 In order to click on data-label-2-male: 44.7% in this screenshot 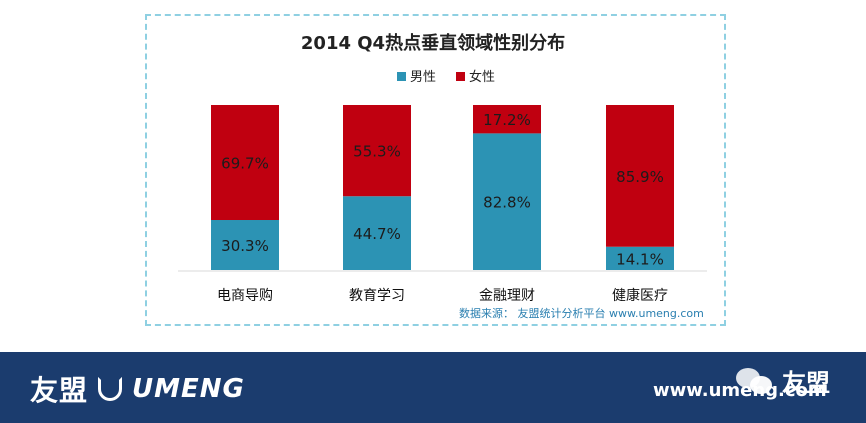, I will do `click(377, 234)`.